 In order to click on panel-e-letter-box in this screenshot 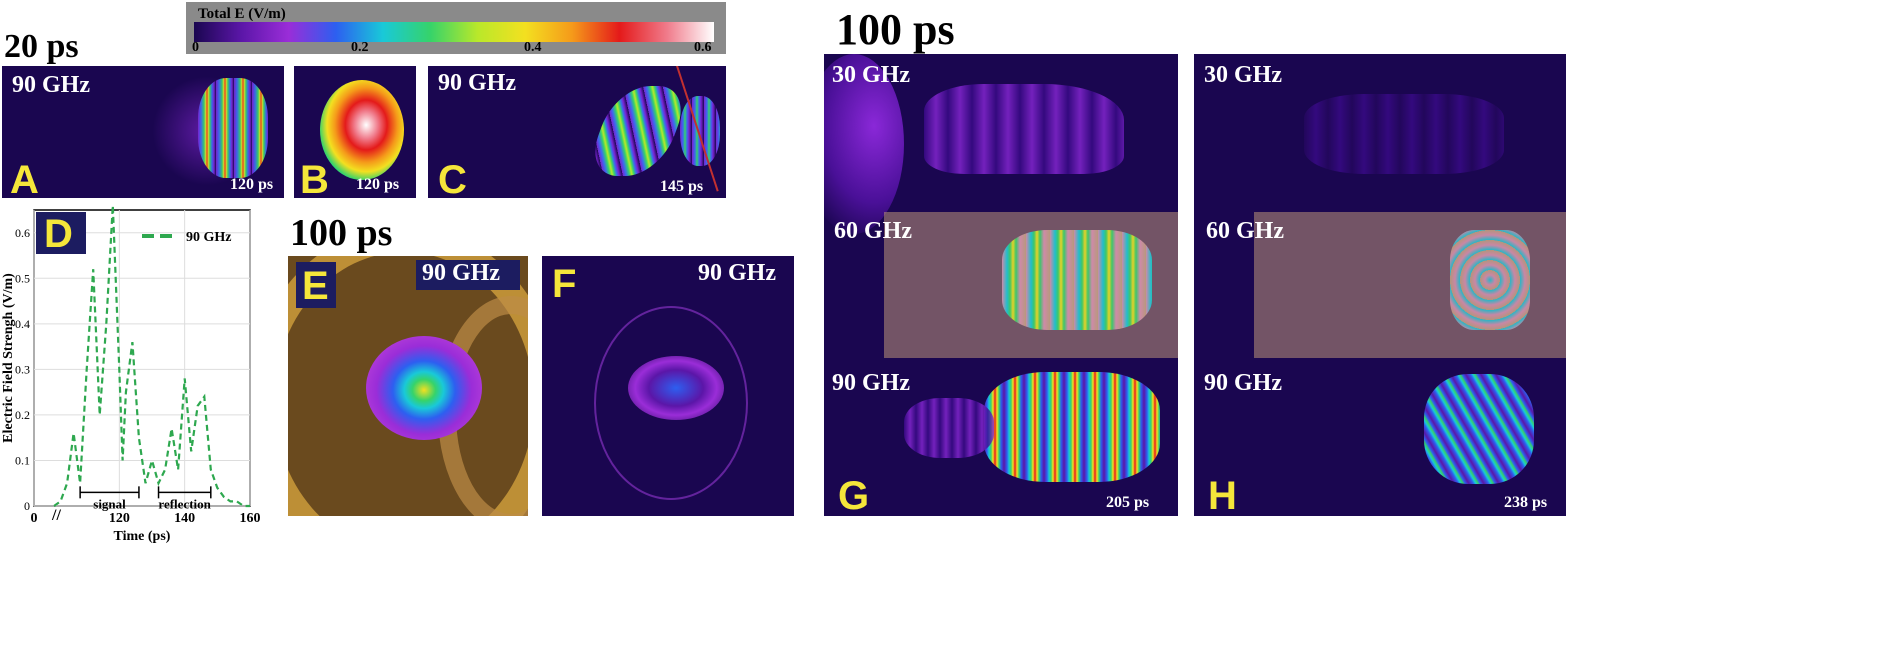, I will do `click(316, 285)`.